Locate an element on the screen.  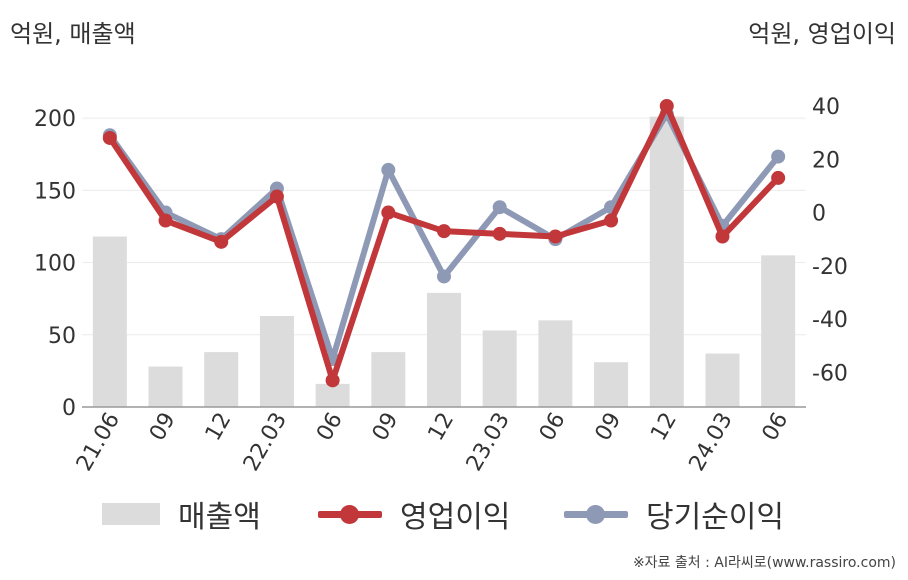
left-axis-unit-label: 억원, 매출액 is located at coordinates (73, 34).